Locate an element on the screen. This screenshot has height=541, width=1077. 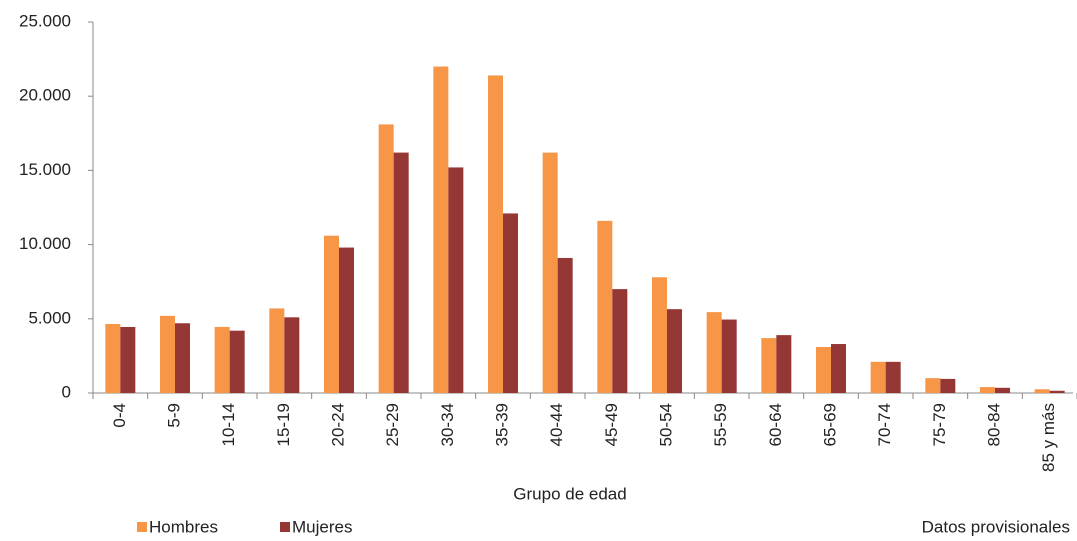
x-tick-label: 75-79 is located at coordinates (939, 424).